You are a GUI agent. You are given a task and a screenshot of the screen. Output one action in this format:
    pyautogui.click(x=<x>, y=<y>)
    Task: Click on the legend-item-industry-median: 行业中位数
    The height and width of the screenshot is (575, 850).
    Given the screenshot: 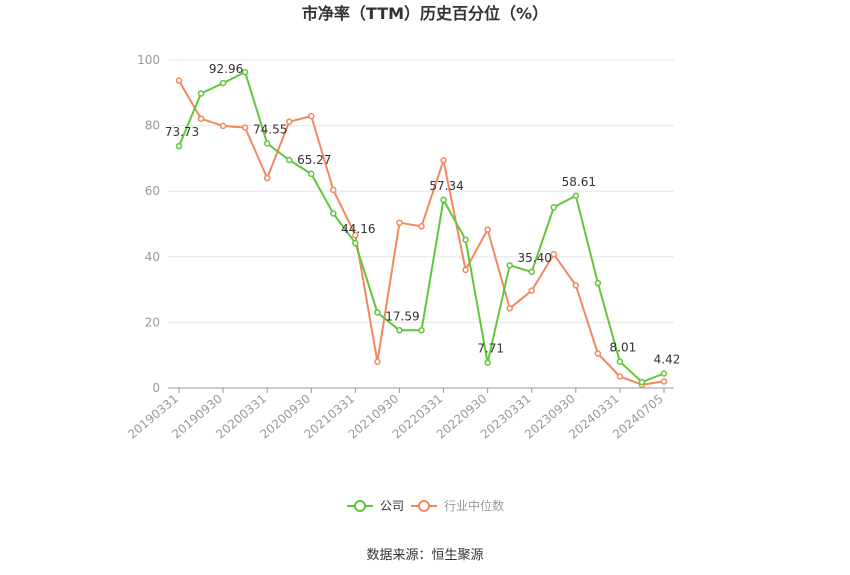 What is the action you would take?
    pyautogui.click(x=457, y=505)
    